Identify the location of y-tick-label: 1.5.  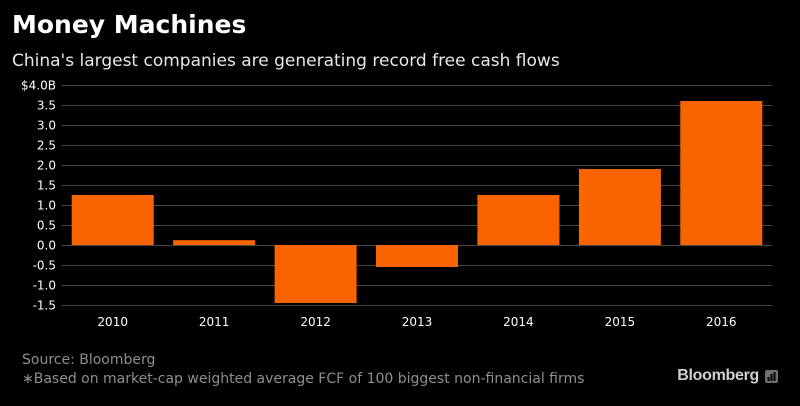
(46, 186).